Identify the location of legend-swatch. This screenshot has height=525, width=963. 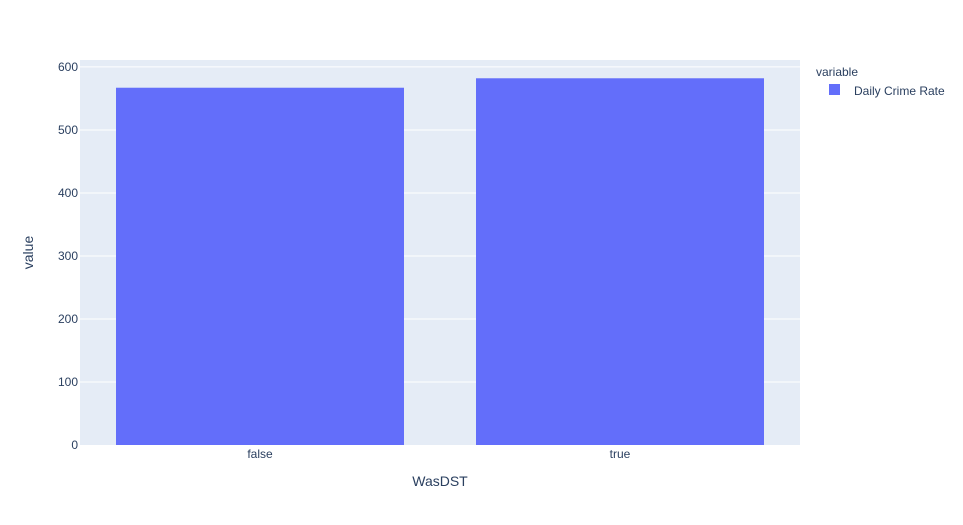
(834, 89).